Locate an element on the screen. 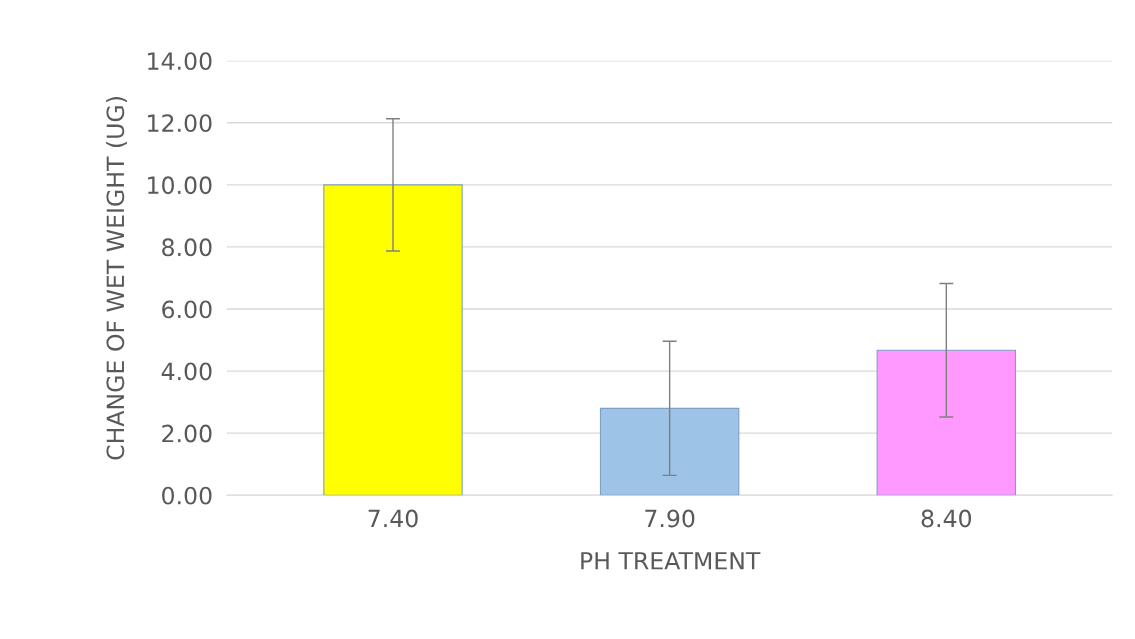 The image size is (1135, 639). x-tick-label: 8.40 is located at coordinates (946, 518).